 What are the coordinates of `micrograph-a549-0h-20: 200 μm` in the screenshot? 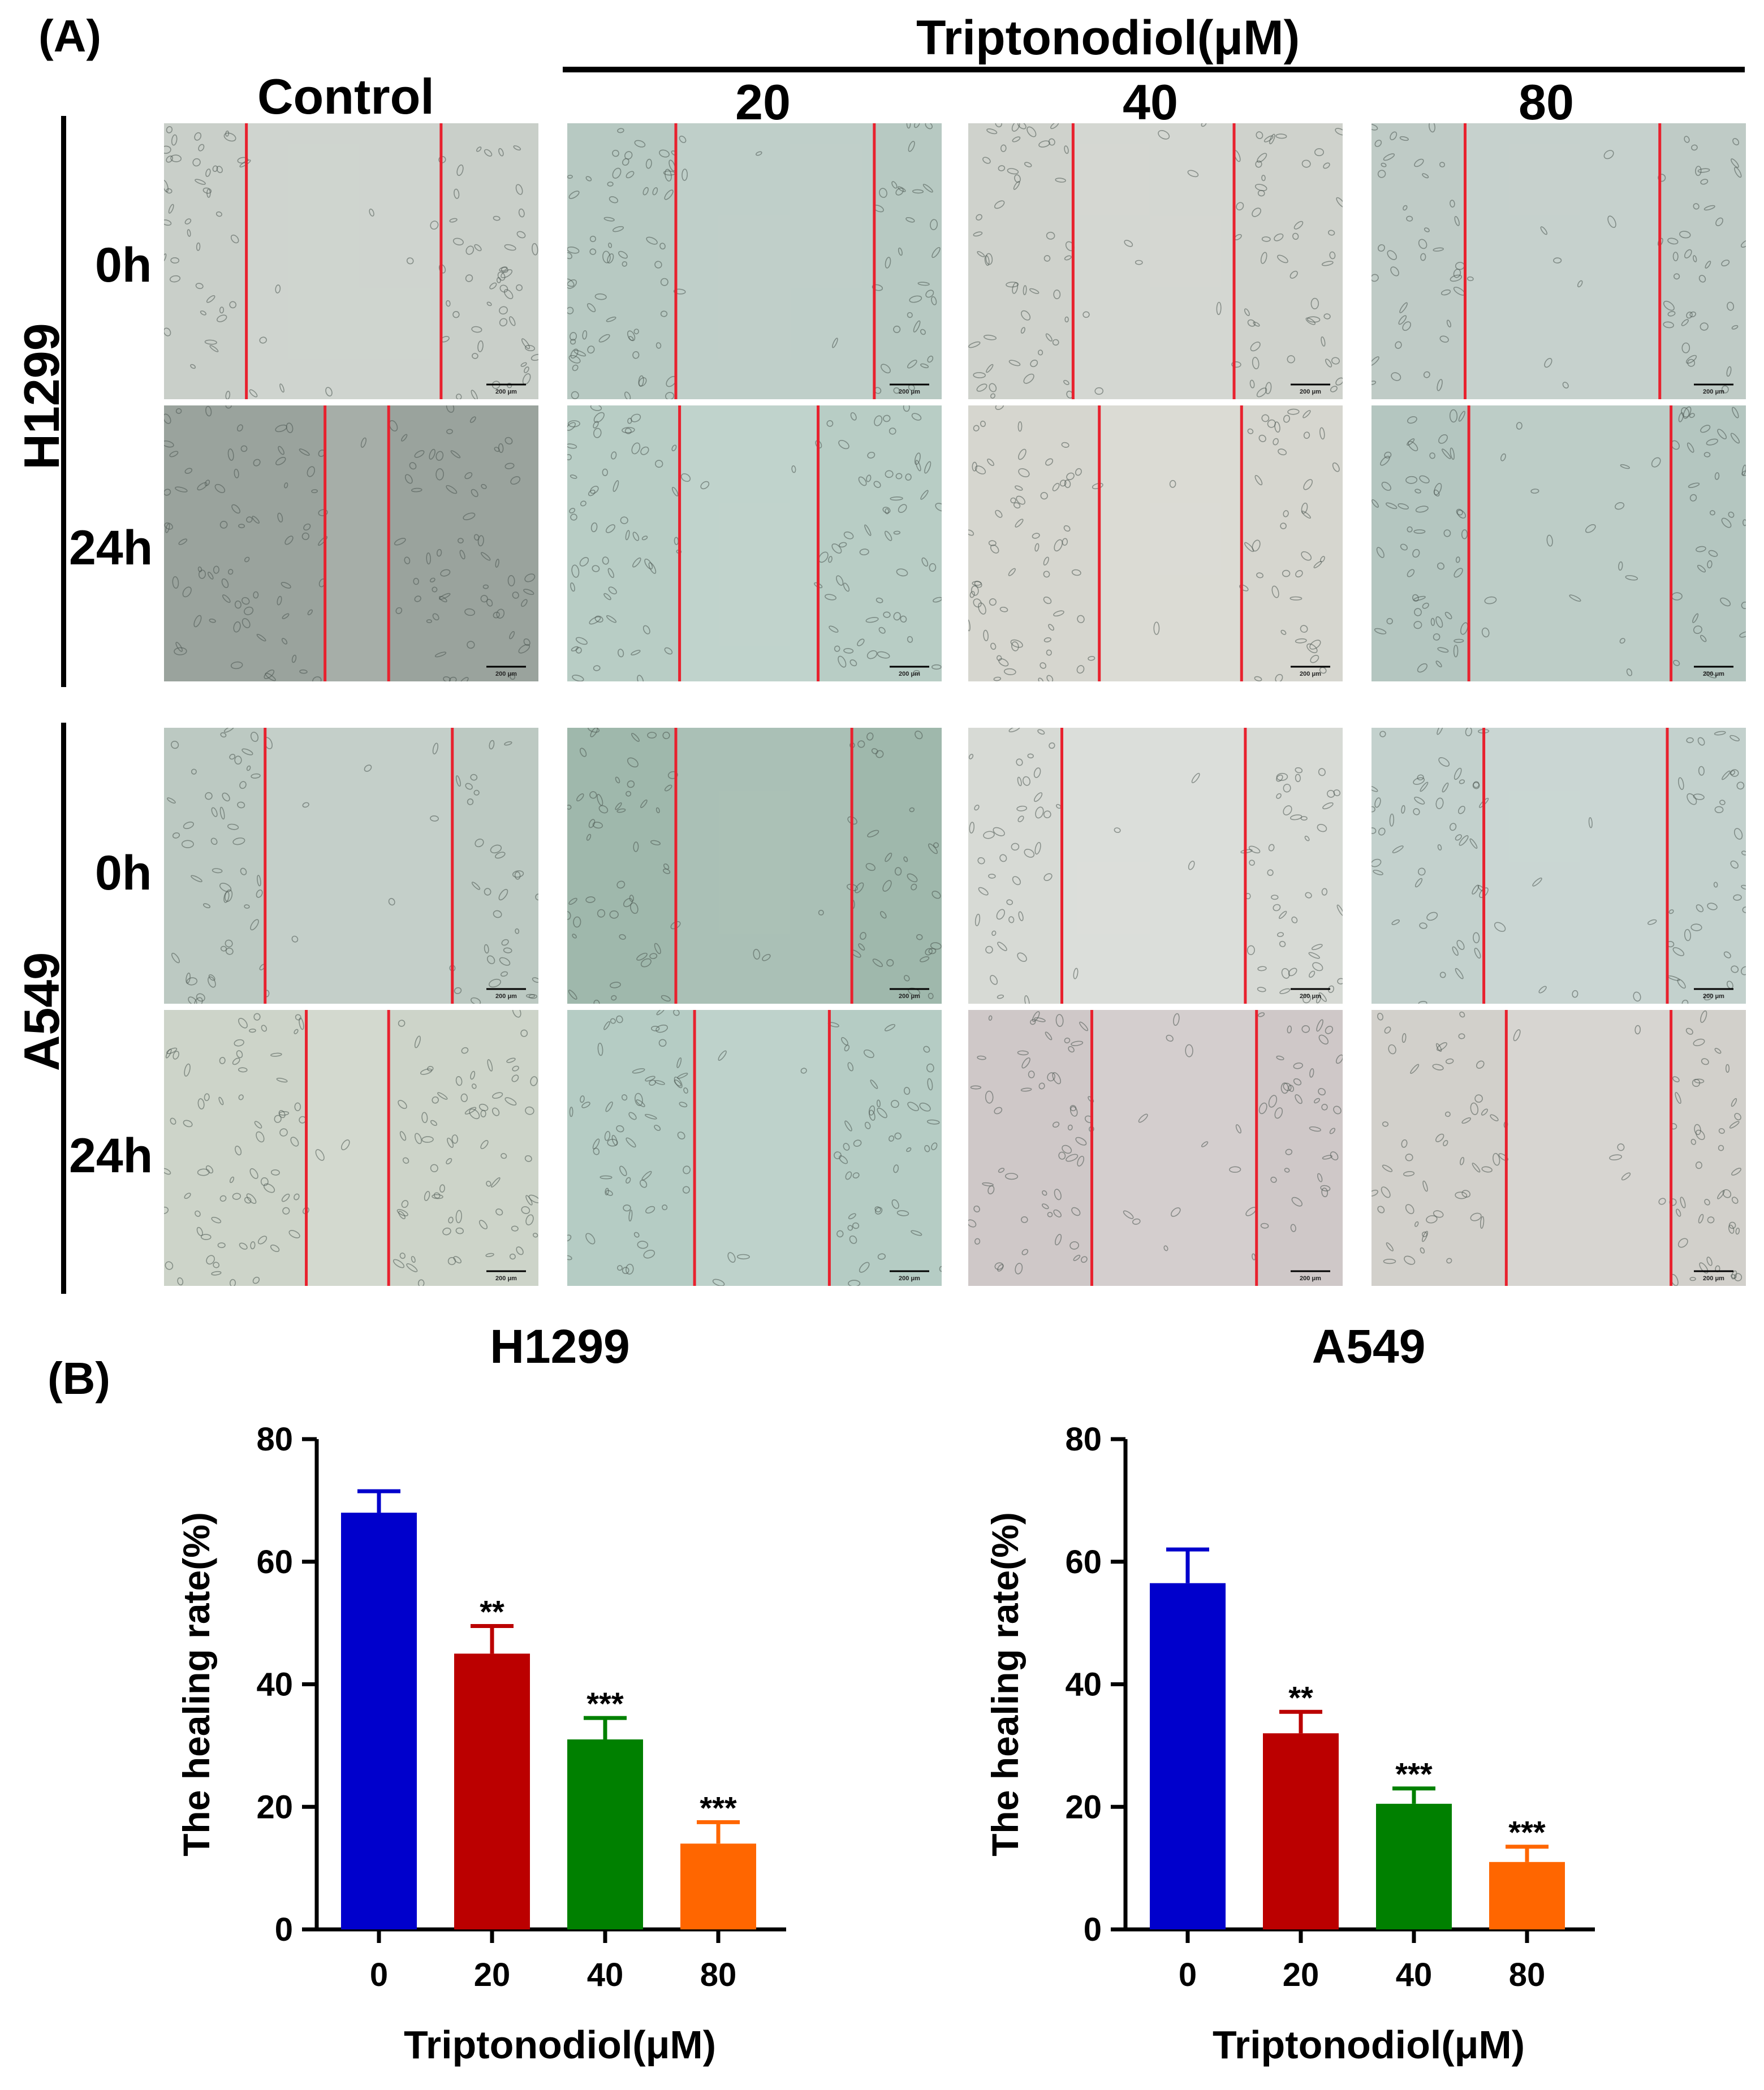 It's located at (754, 866).